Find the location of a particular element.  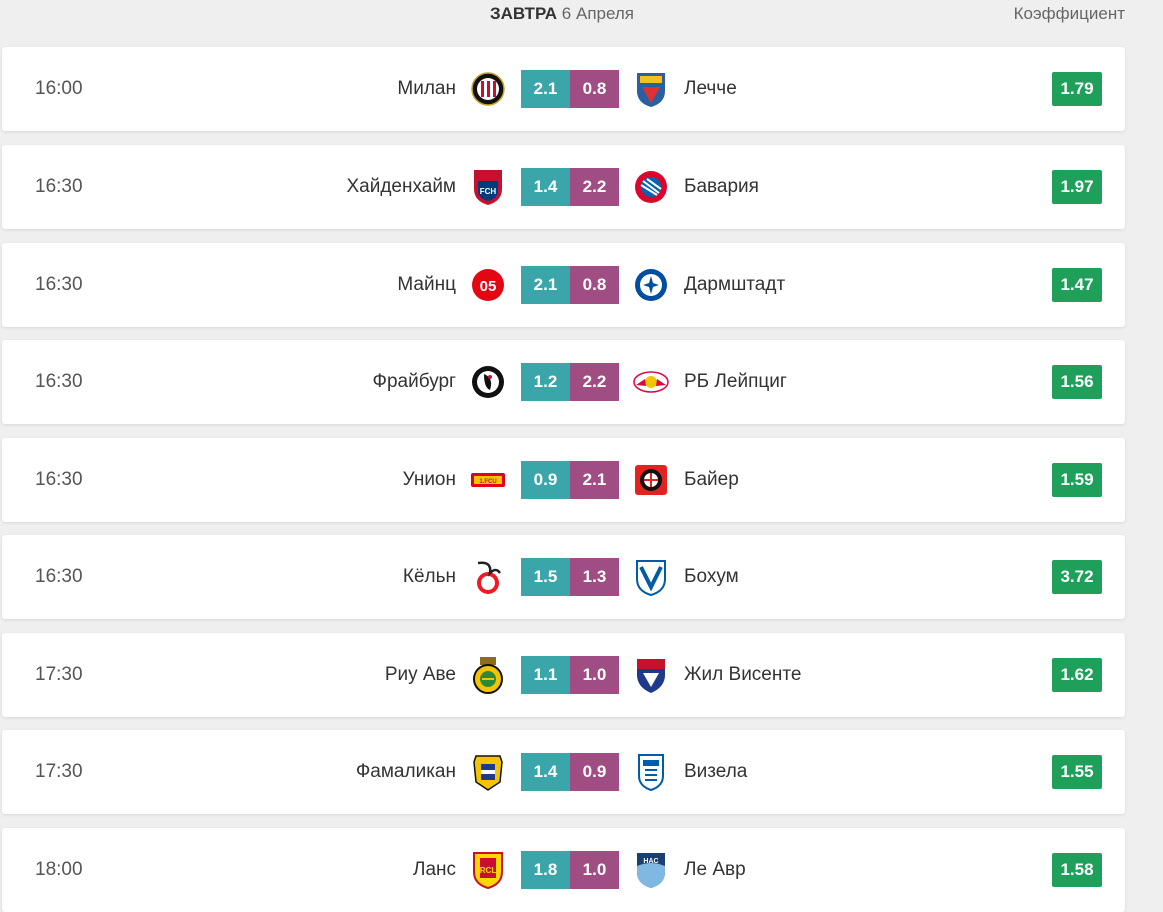

odds-badge: 1.97 is located at coordinates (1077, 187).